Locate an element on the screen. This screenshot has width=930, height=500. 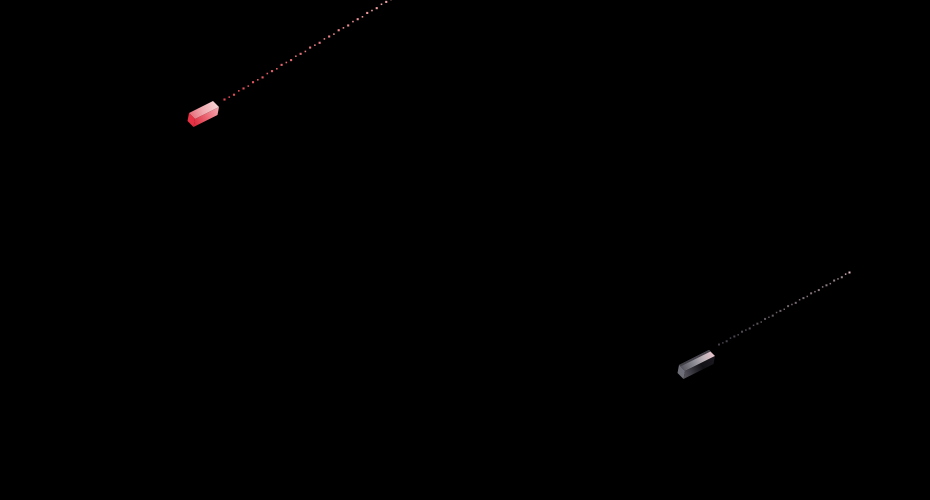
top-ridge-face is located at coordinates (695, 358).